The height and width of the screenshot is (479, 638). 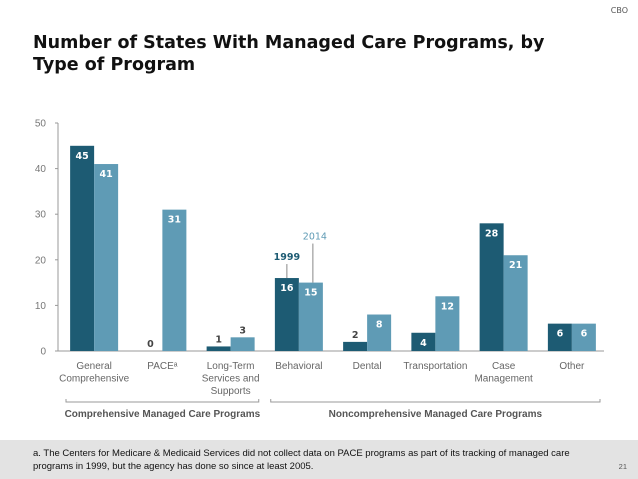 What do you see at coordinates (515, 265) in the screenshot?
I see `data-label: 21` at bounding box center [515, 265].